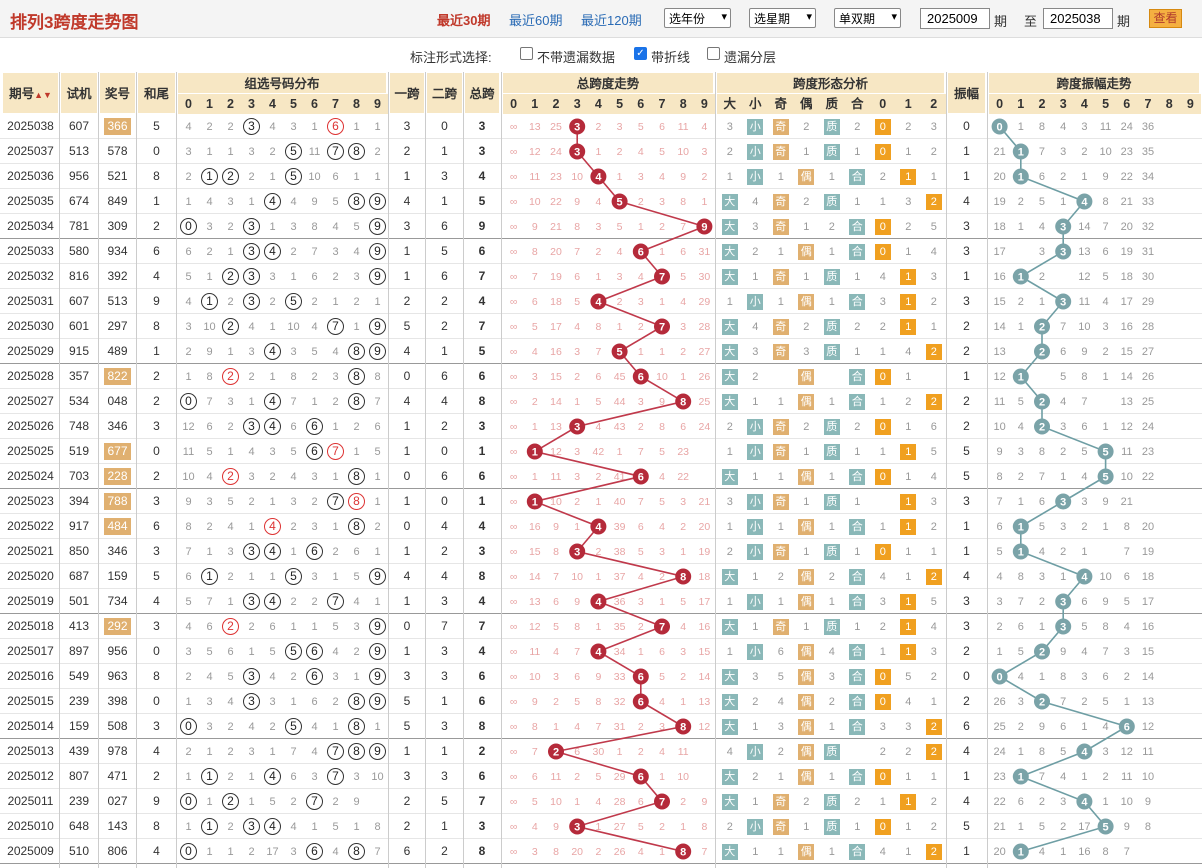 This screenshot has width=1202, height=868. What do you see at coordinates (1020, 176) in the screenshot?
I see `amplitude-ball: 1` at bounding box center [1020, 176].